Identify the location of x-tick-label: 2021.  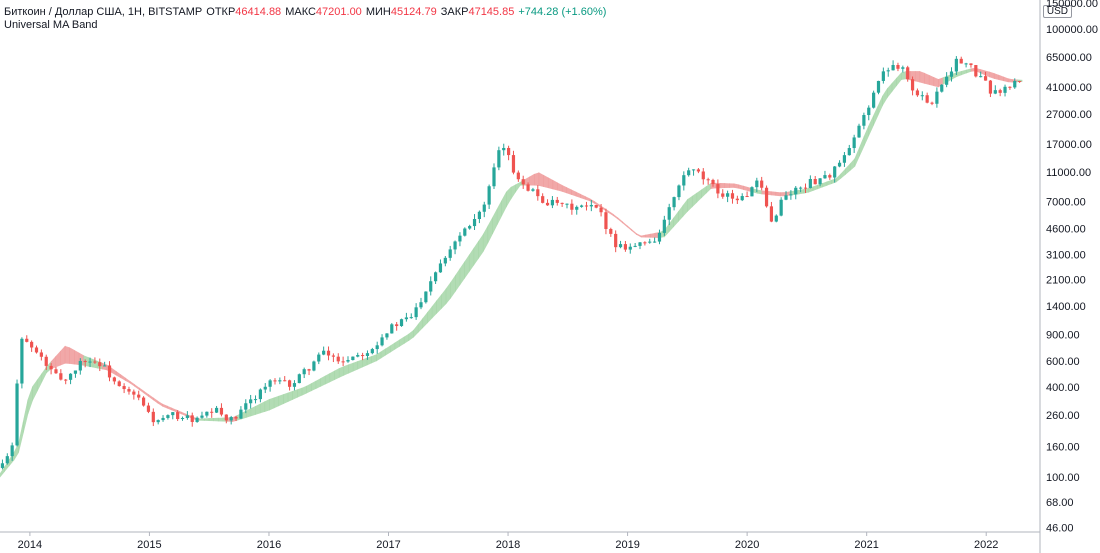
(866, 545).